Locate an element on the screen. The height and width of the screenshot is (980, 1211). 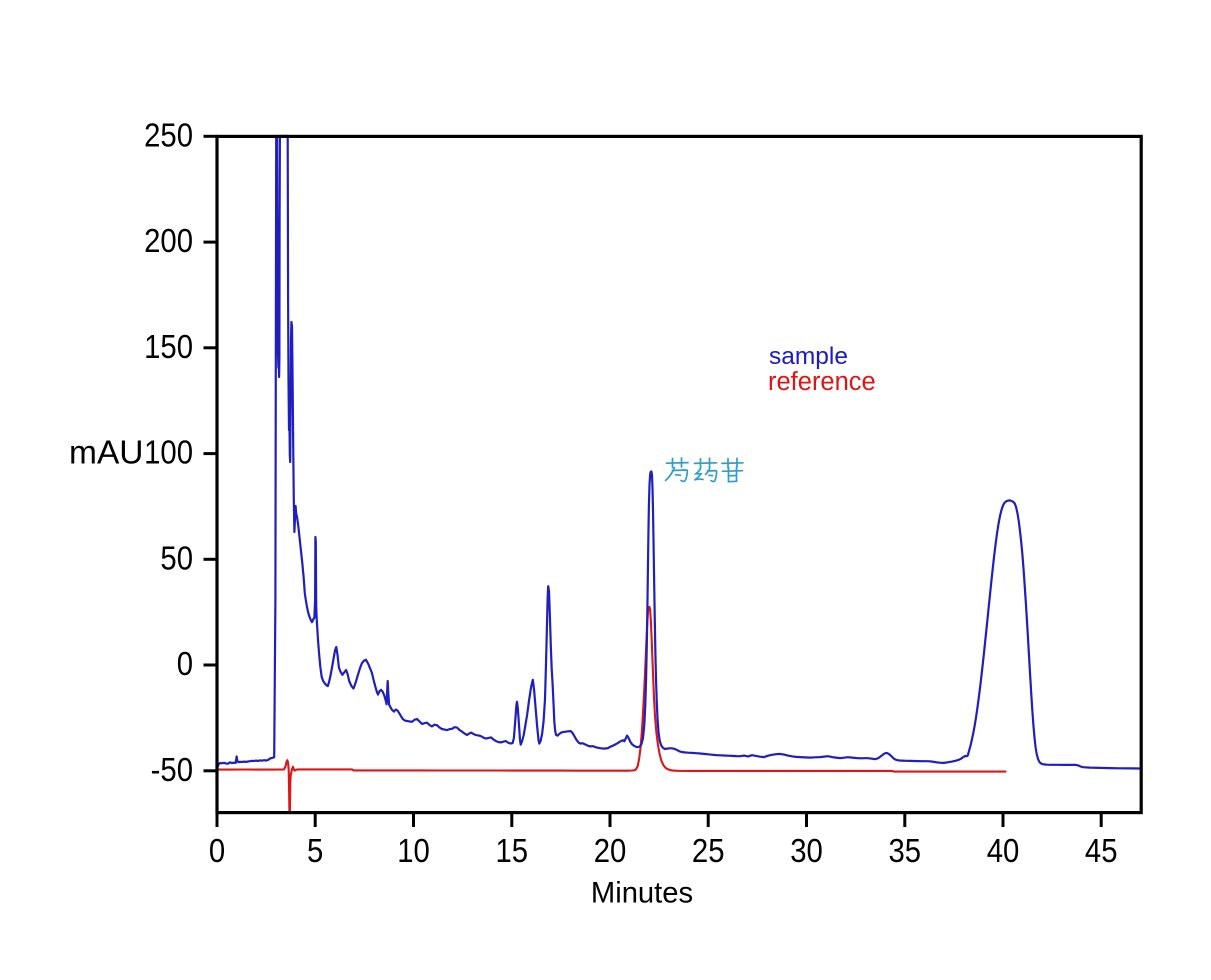
svg-text: 5 is located at coordinates (315, 850).